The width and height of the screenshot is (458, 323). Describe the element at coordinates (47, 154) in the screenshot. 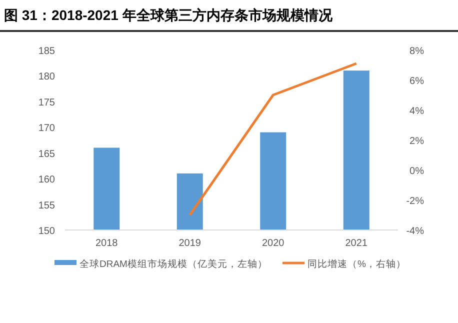

I see `y-tick-label: 165` at that location.